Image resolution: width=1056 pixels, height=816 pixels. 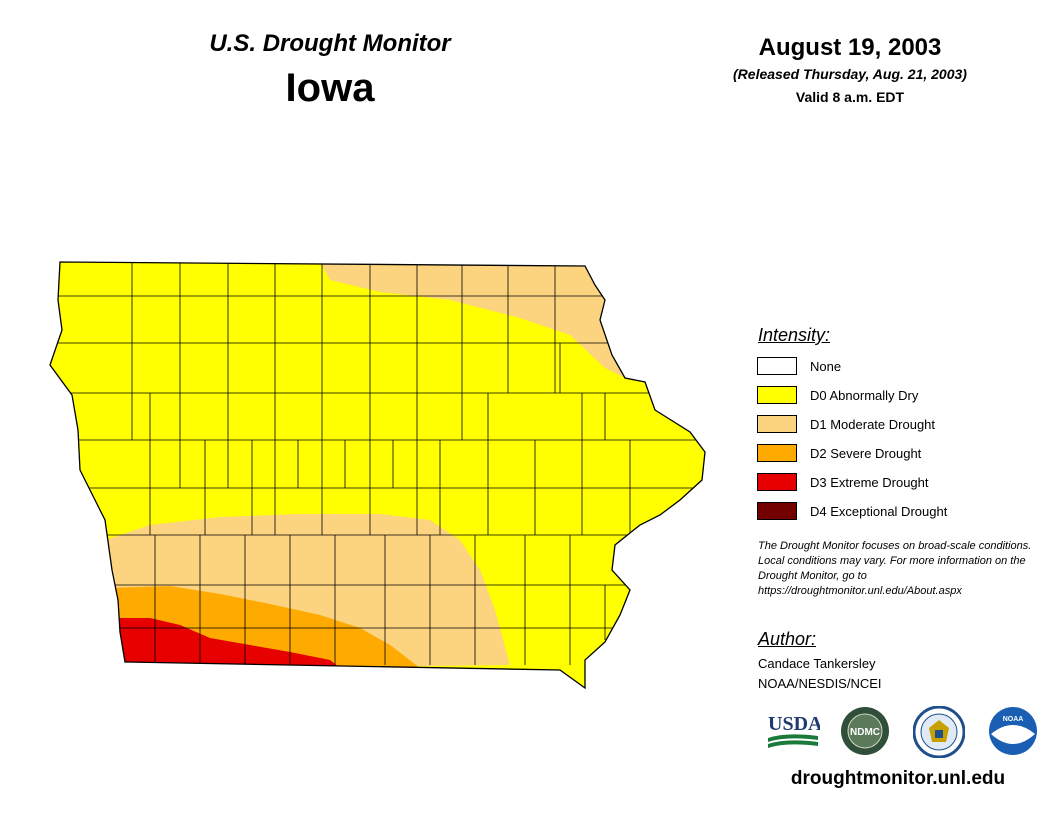 I want to click on noaa-logo: NOAA, so click(x=1013, y=731).